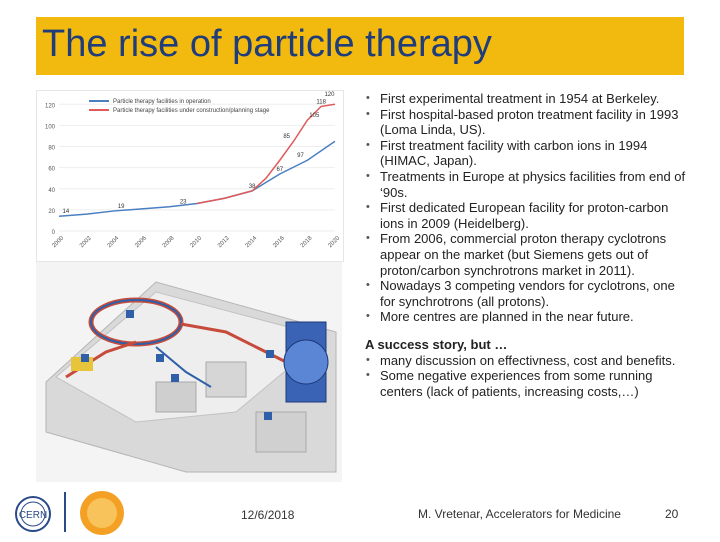  What do you see at coordinates (672, 514) in the screenshot?
I see `page-number: 20` at bounding box center [672, 514].